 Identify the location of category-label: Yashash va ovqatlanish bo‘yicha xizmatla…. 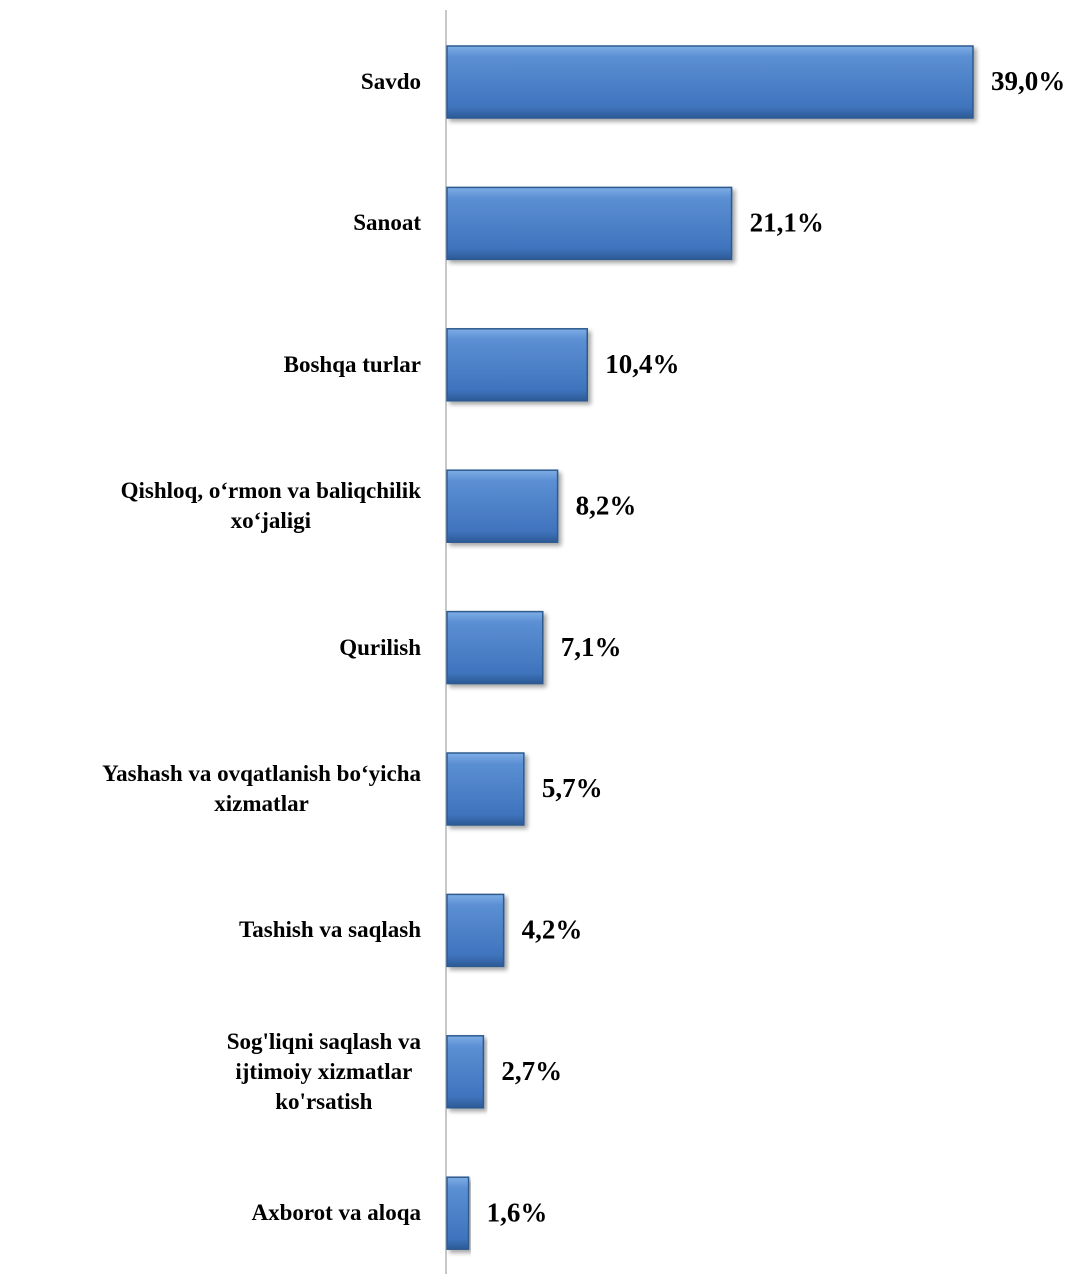
(261, 788).